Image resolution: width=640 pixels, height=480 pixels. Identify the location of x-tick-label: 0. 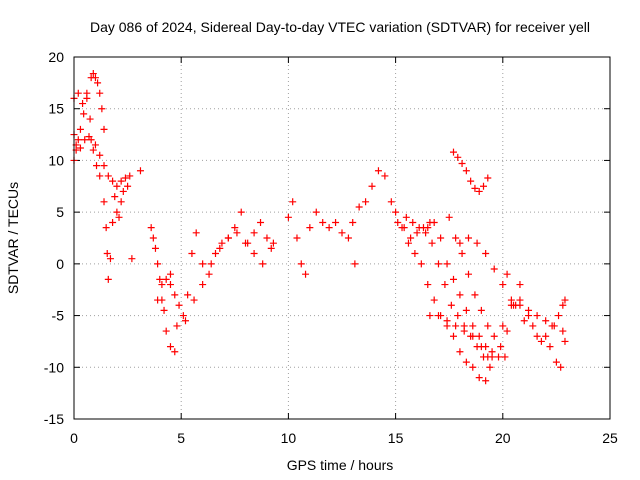
(74, 438).